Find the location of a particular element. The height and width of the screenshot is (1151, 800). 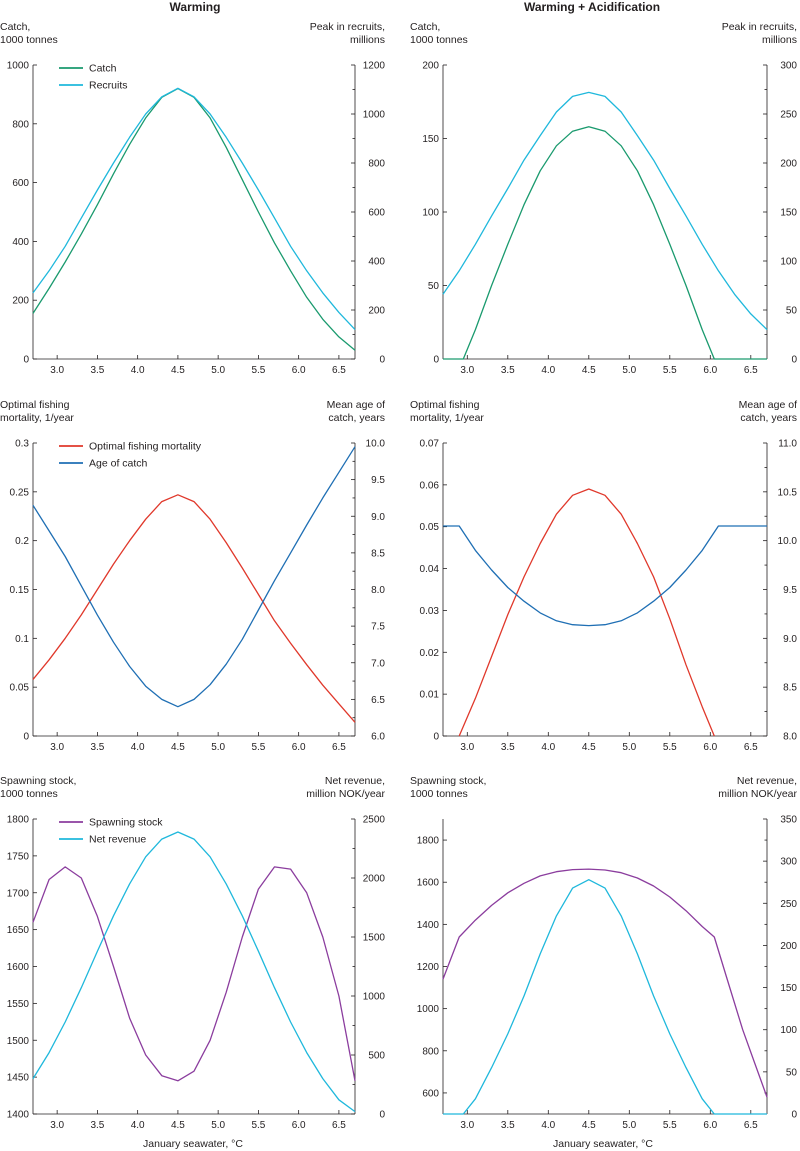

right-tick-label: 800 is located at coordinates (376, 164).